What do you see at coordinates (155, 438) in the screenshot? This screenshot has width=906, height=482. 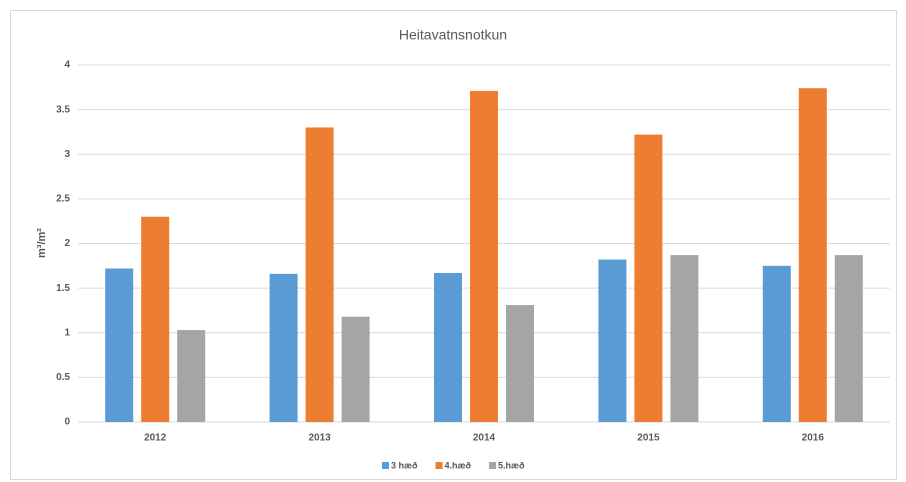 I see `x-tick-label: 2012` at bounding box center [155, 438].